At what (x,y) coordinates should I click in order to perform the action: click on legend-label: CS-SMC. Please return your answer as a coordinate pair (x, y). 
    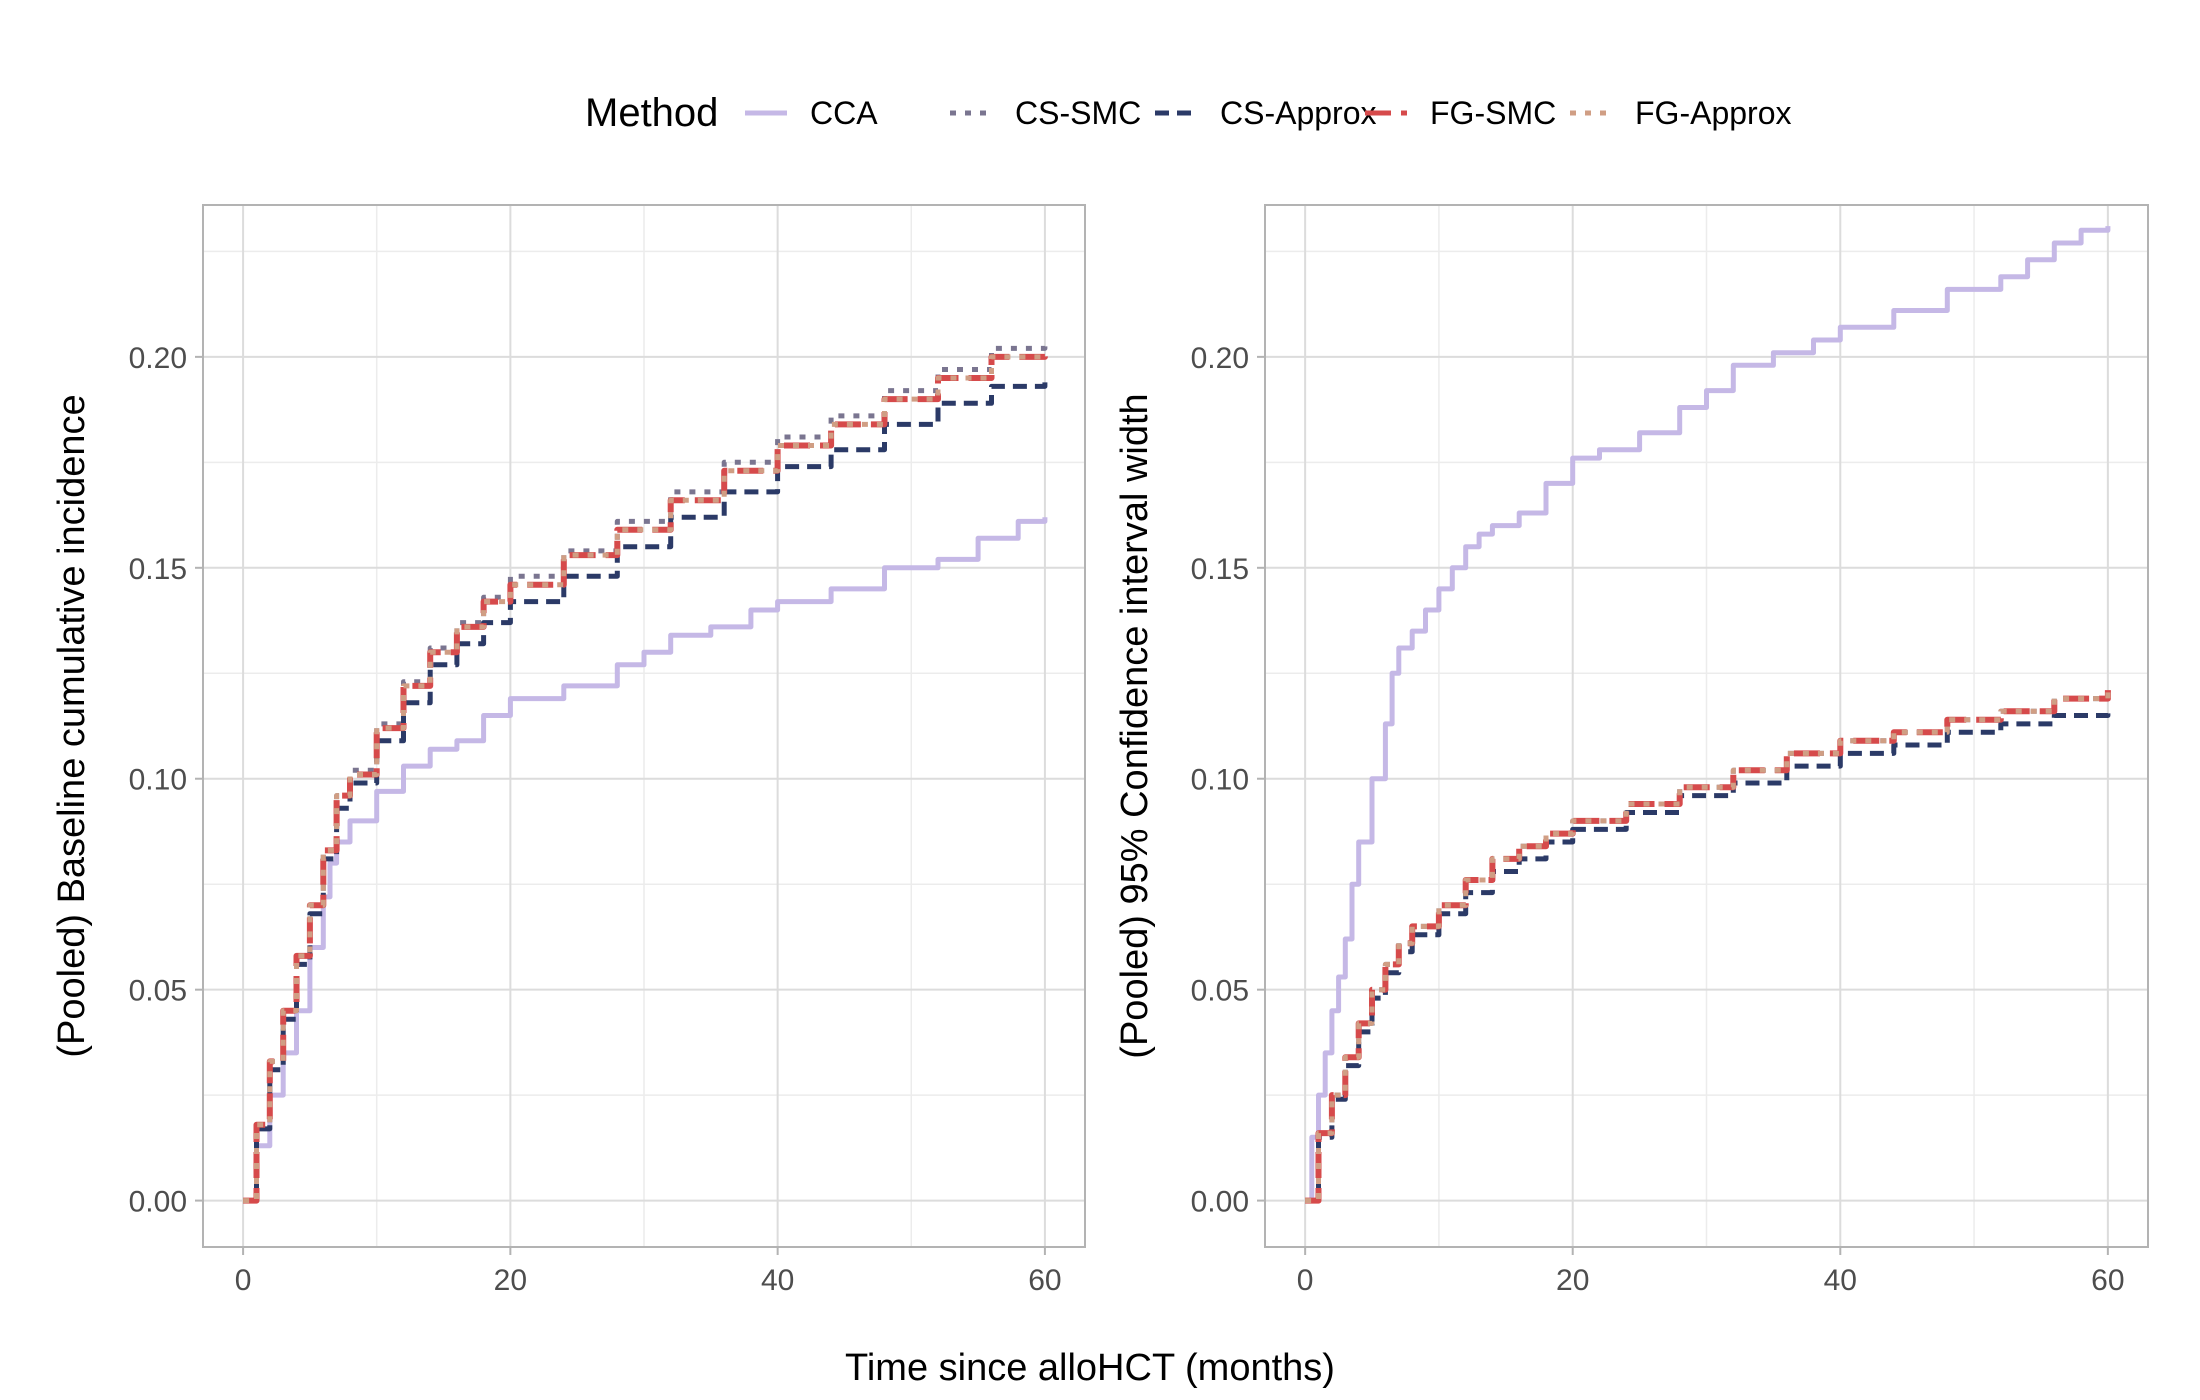
    Looking at the image, I should click on (1078, 113).